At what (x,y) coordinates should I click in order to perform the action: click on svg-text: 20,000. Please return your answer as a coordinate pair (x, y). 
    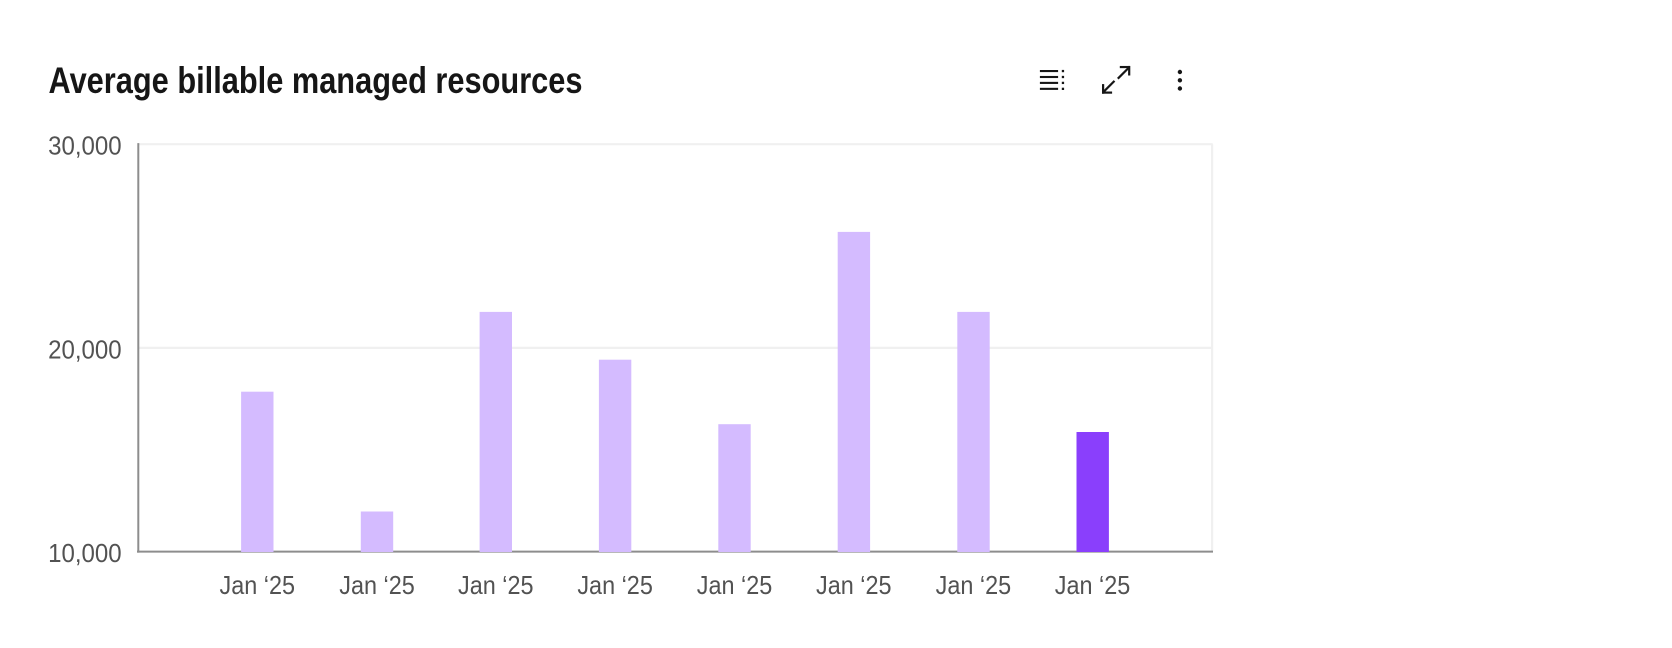
    Looking at the image, I should click on (85, 349).